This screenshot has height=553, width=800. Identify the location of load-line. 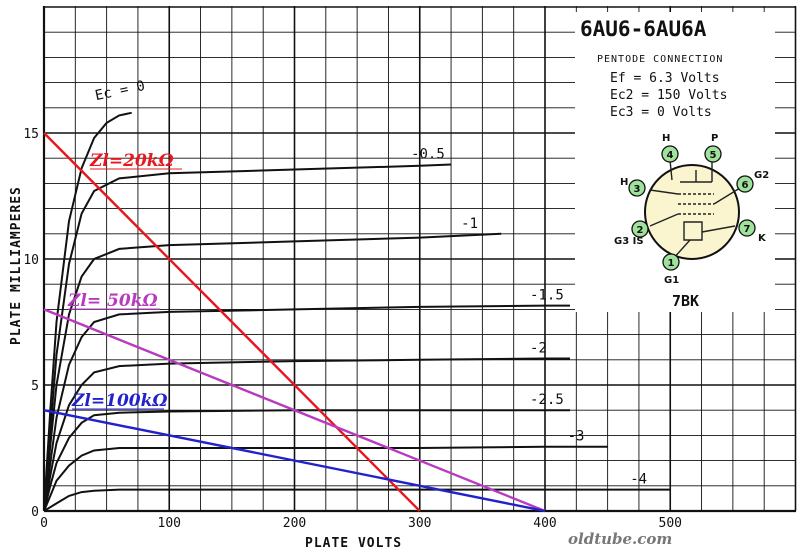
(294, 461).